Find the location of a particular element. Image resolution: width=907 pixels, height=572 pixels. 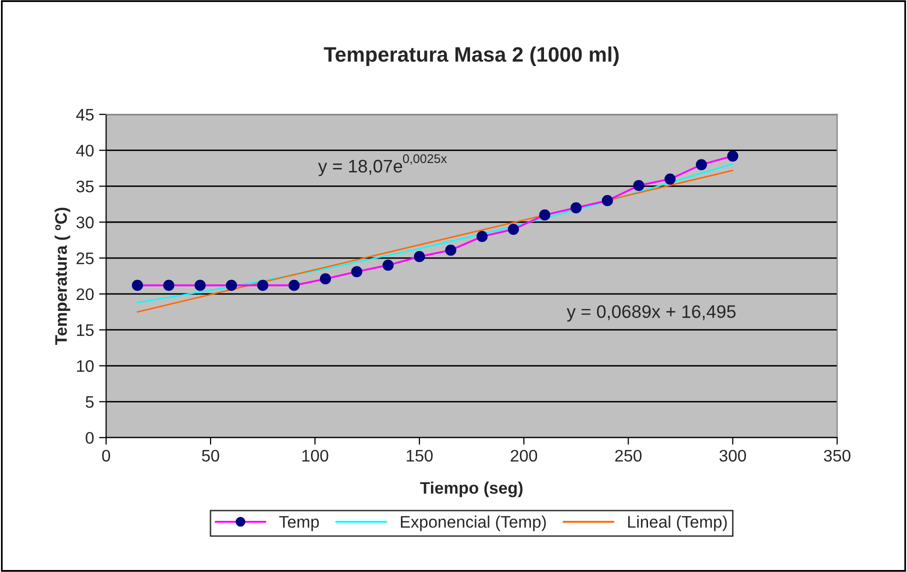

y-tick-label: 30 is located at coordinates (85, 222).